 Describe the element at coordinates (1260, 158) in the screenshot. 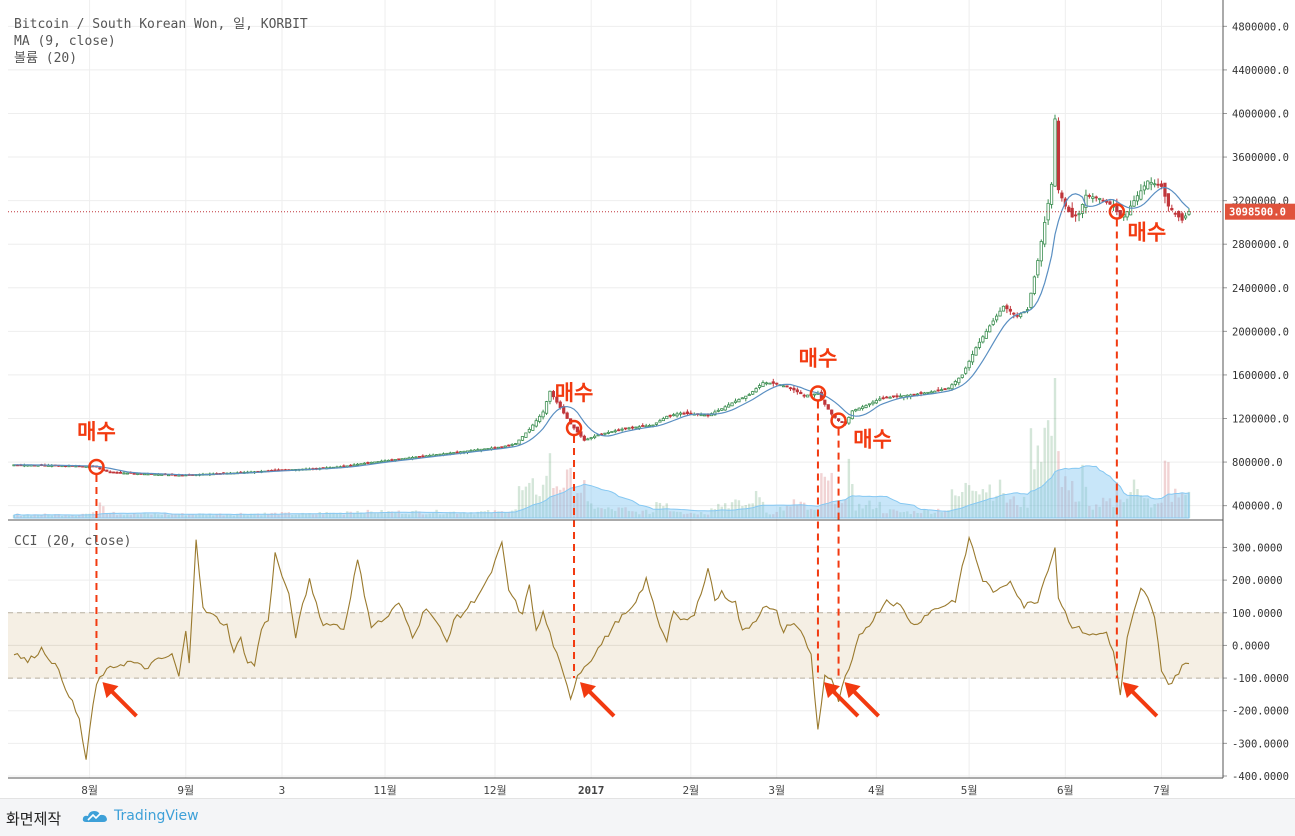

I see `price-tick-label: 3600000.0` at that location.